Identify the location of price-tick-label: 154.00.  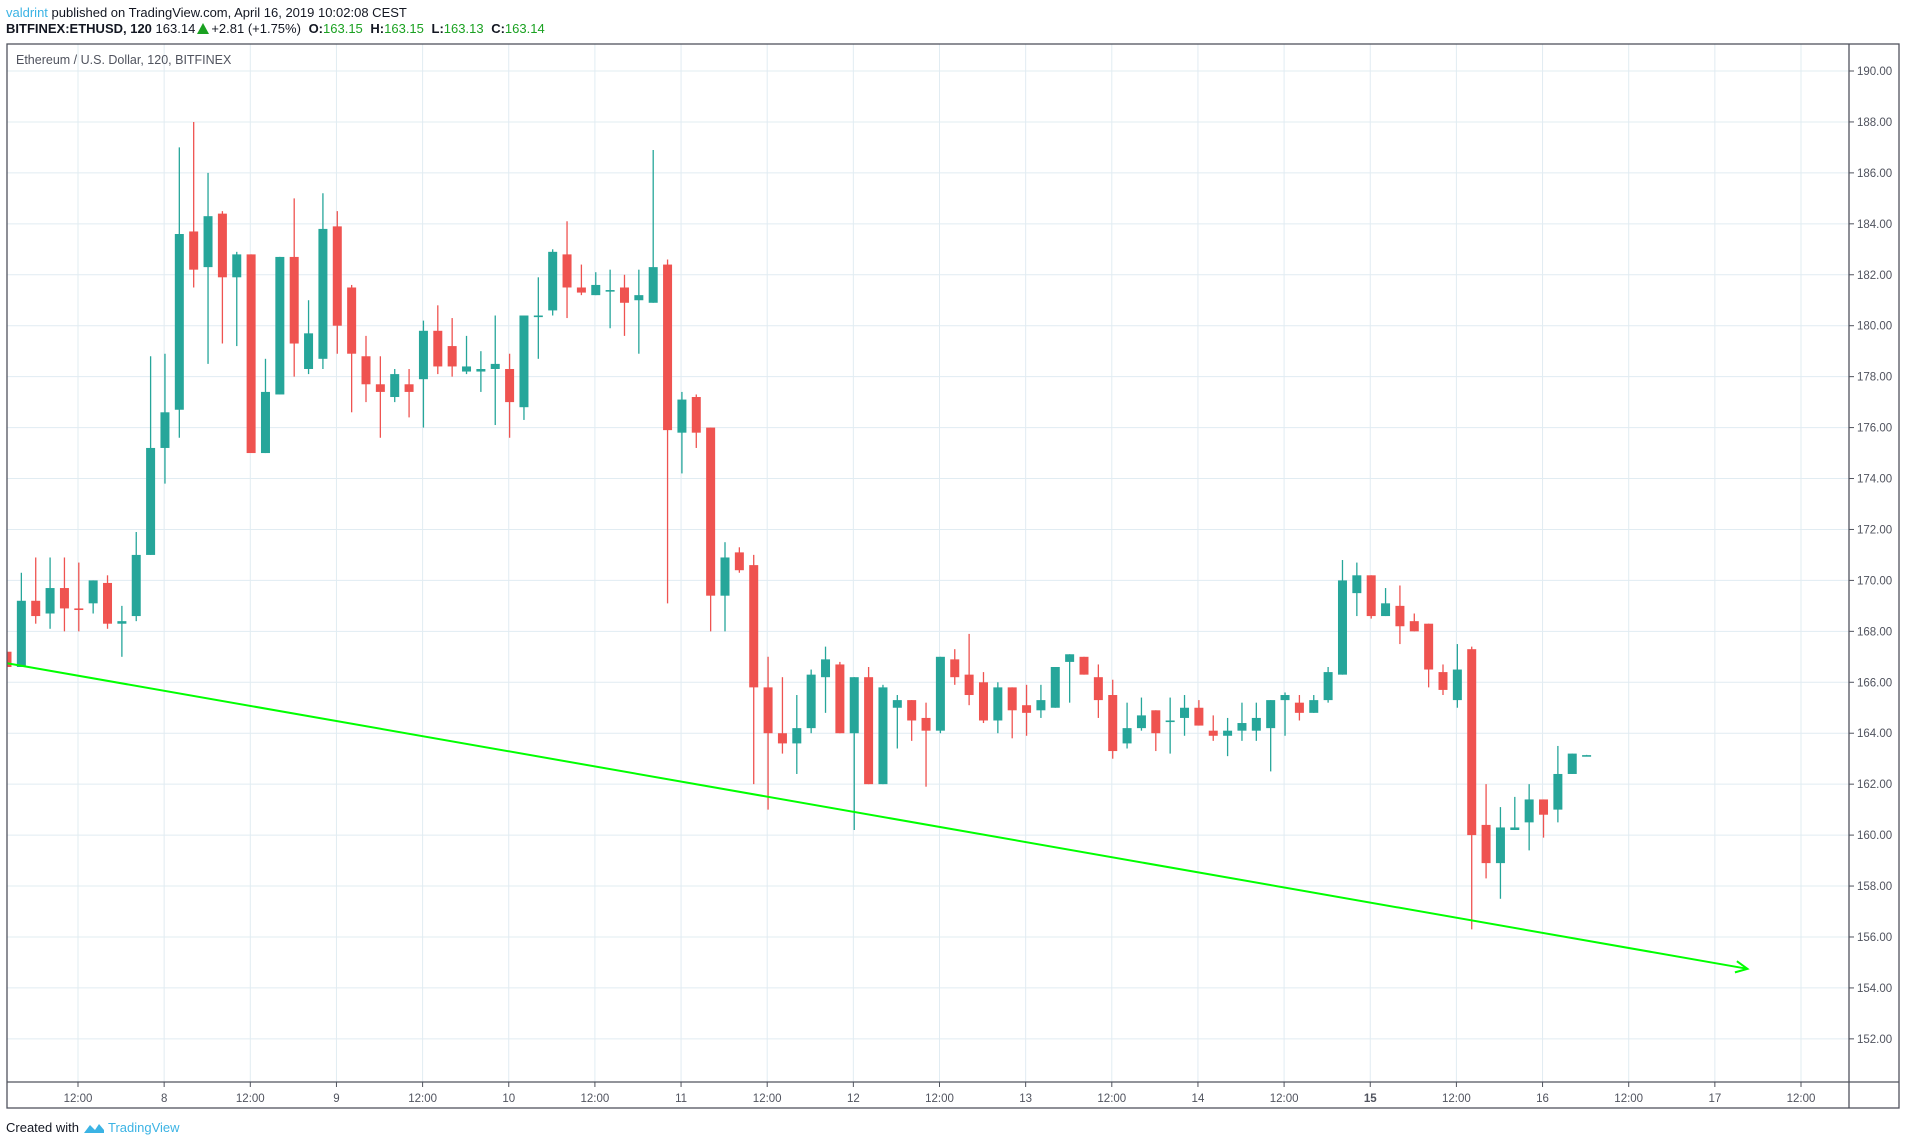
(1874, 989).